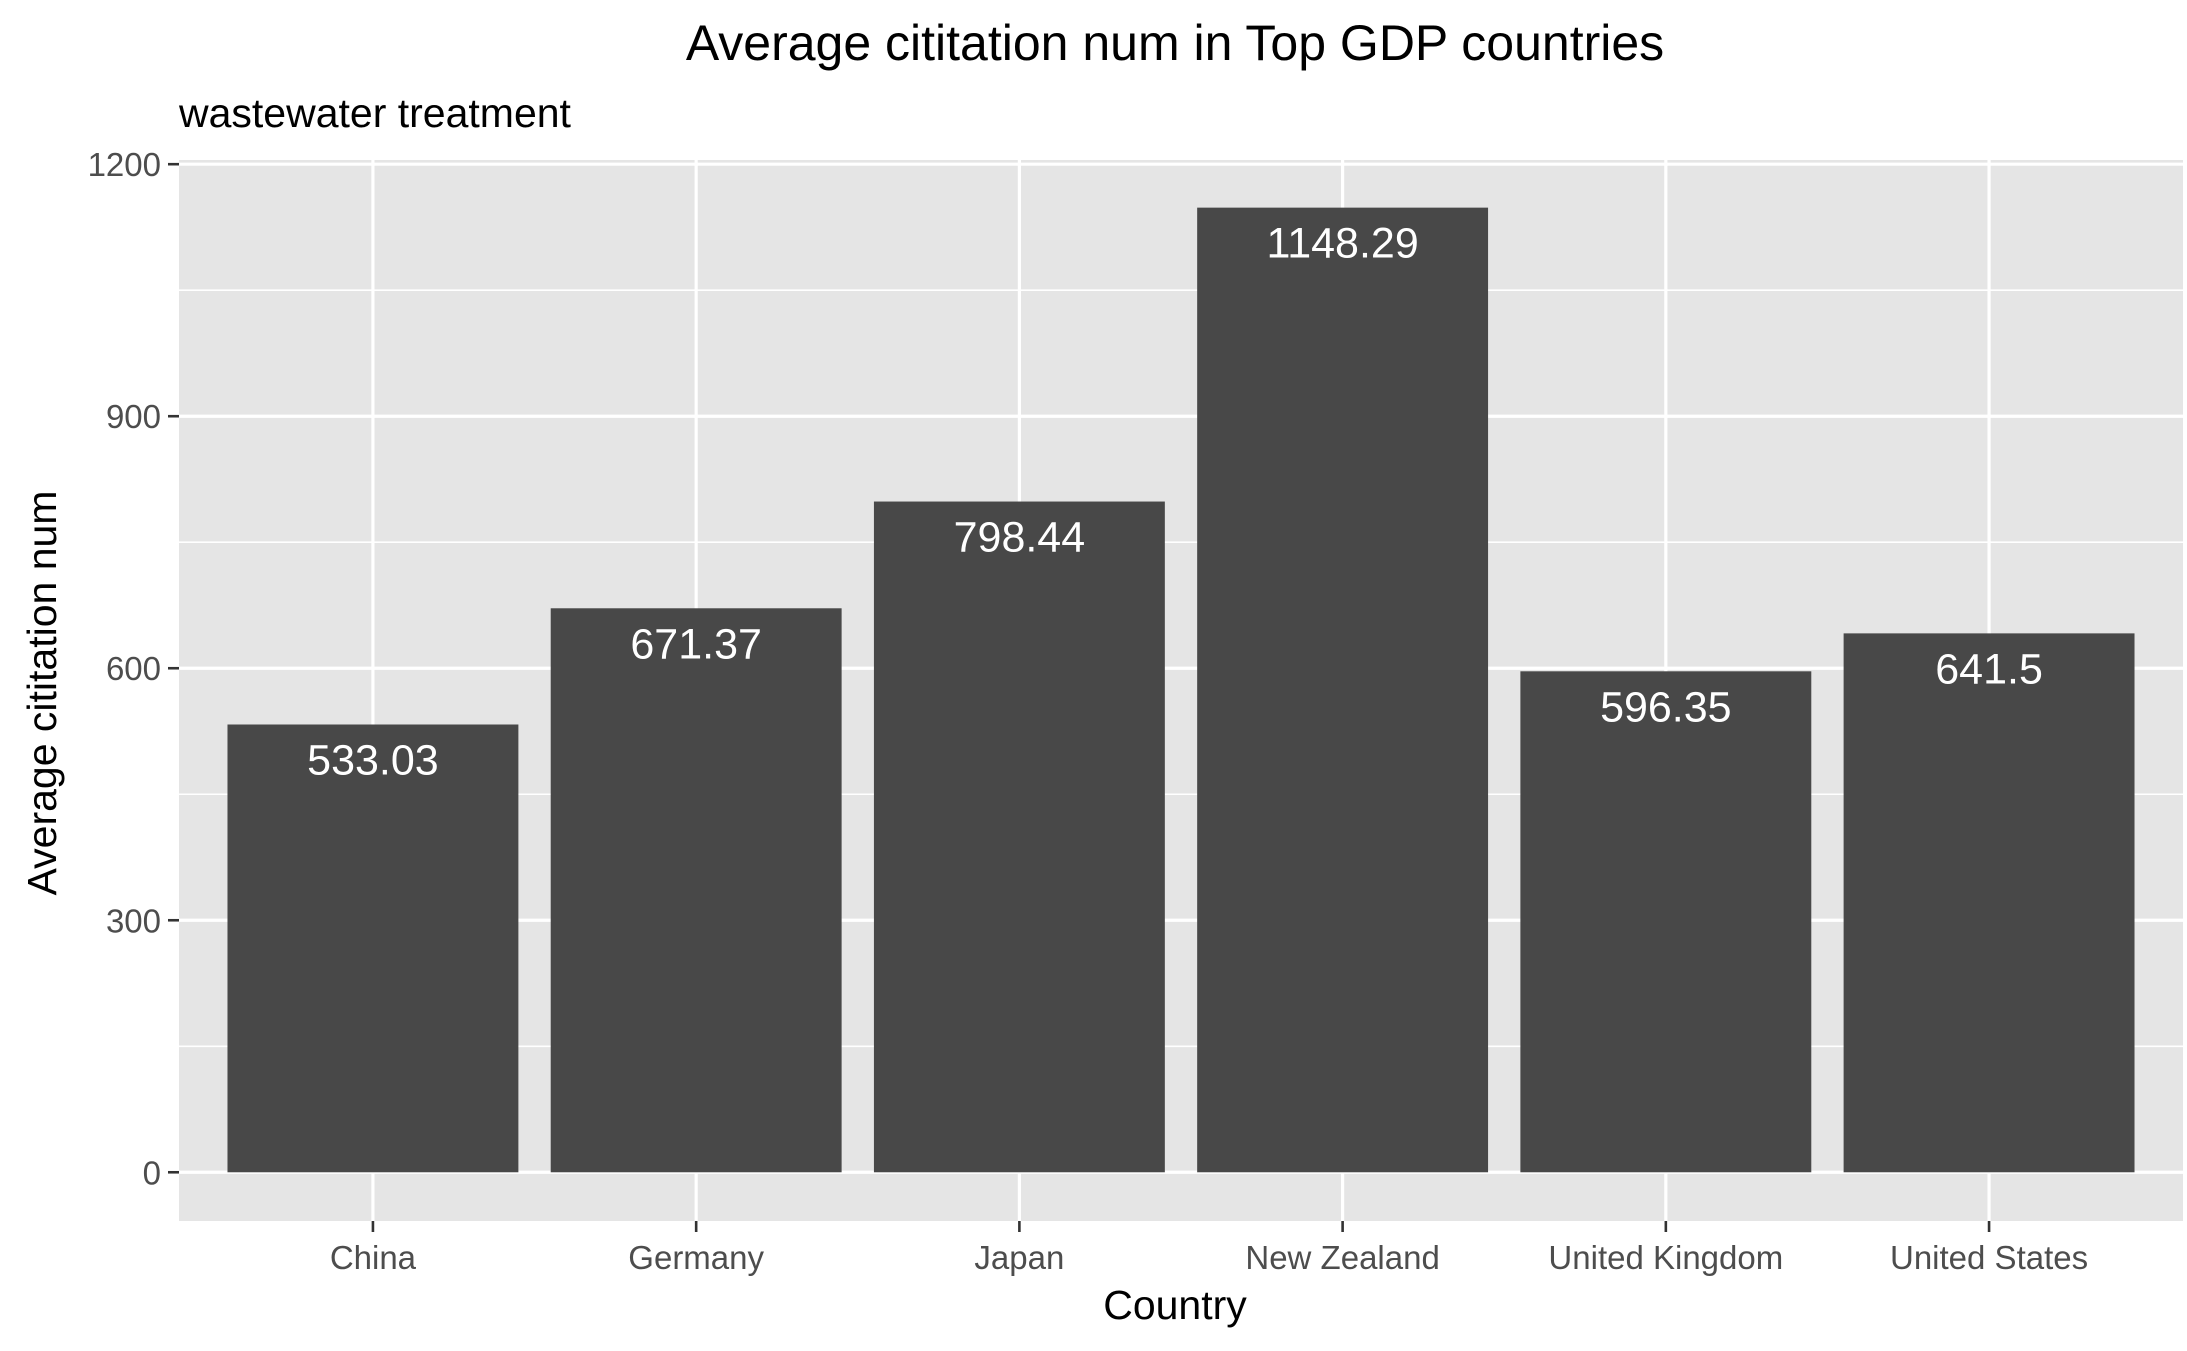 This screenshot has height=1351, width=2187. What do you see at coordinates (375, 113) in the screenshot?
I see `chart-subtitle: wastewater treatment` at bounding box center [375, 113].